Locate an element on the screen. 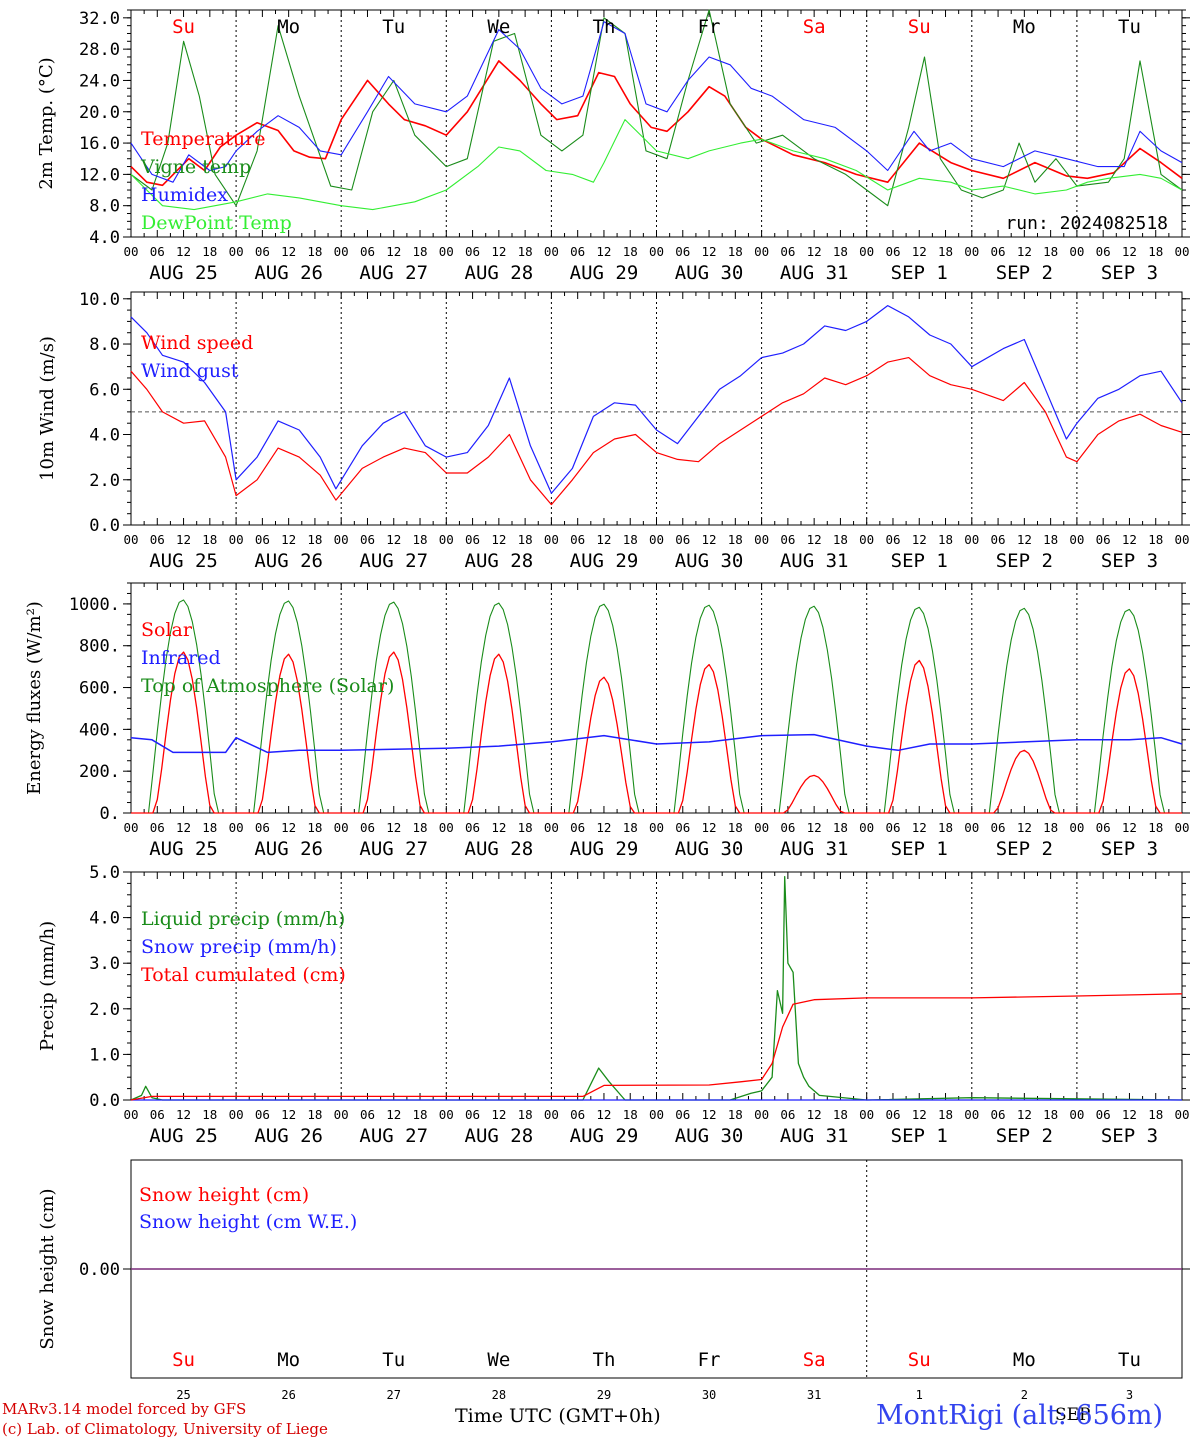 The image size is (1194, 1440). y-tick-label: 5.0 is located at coordinates (104, 873).